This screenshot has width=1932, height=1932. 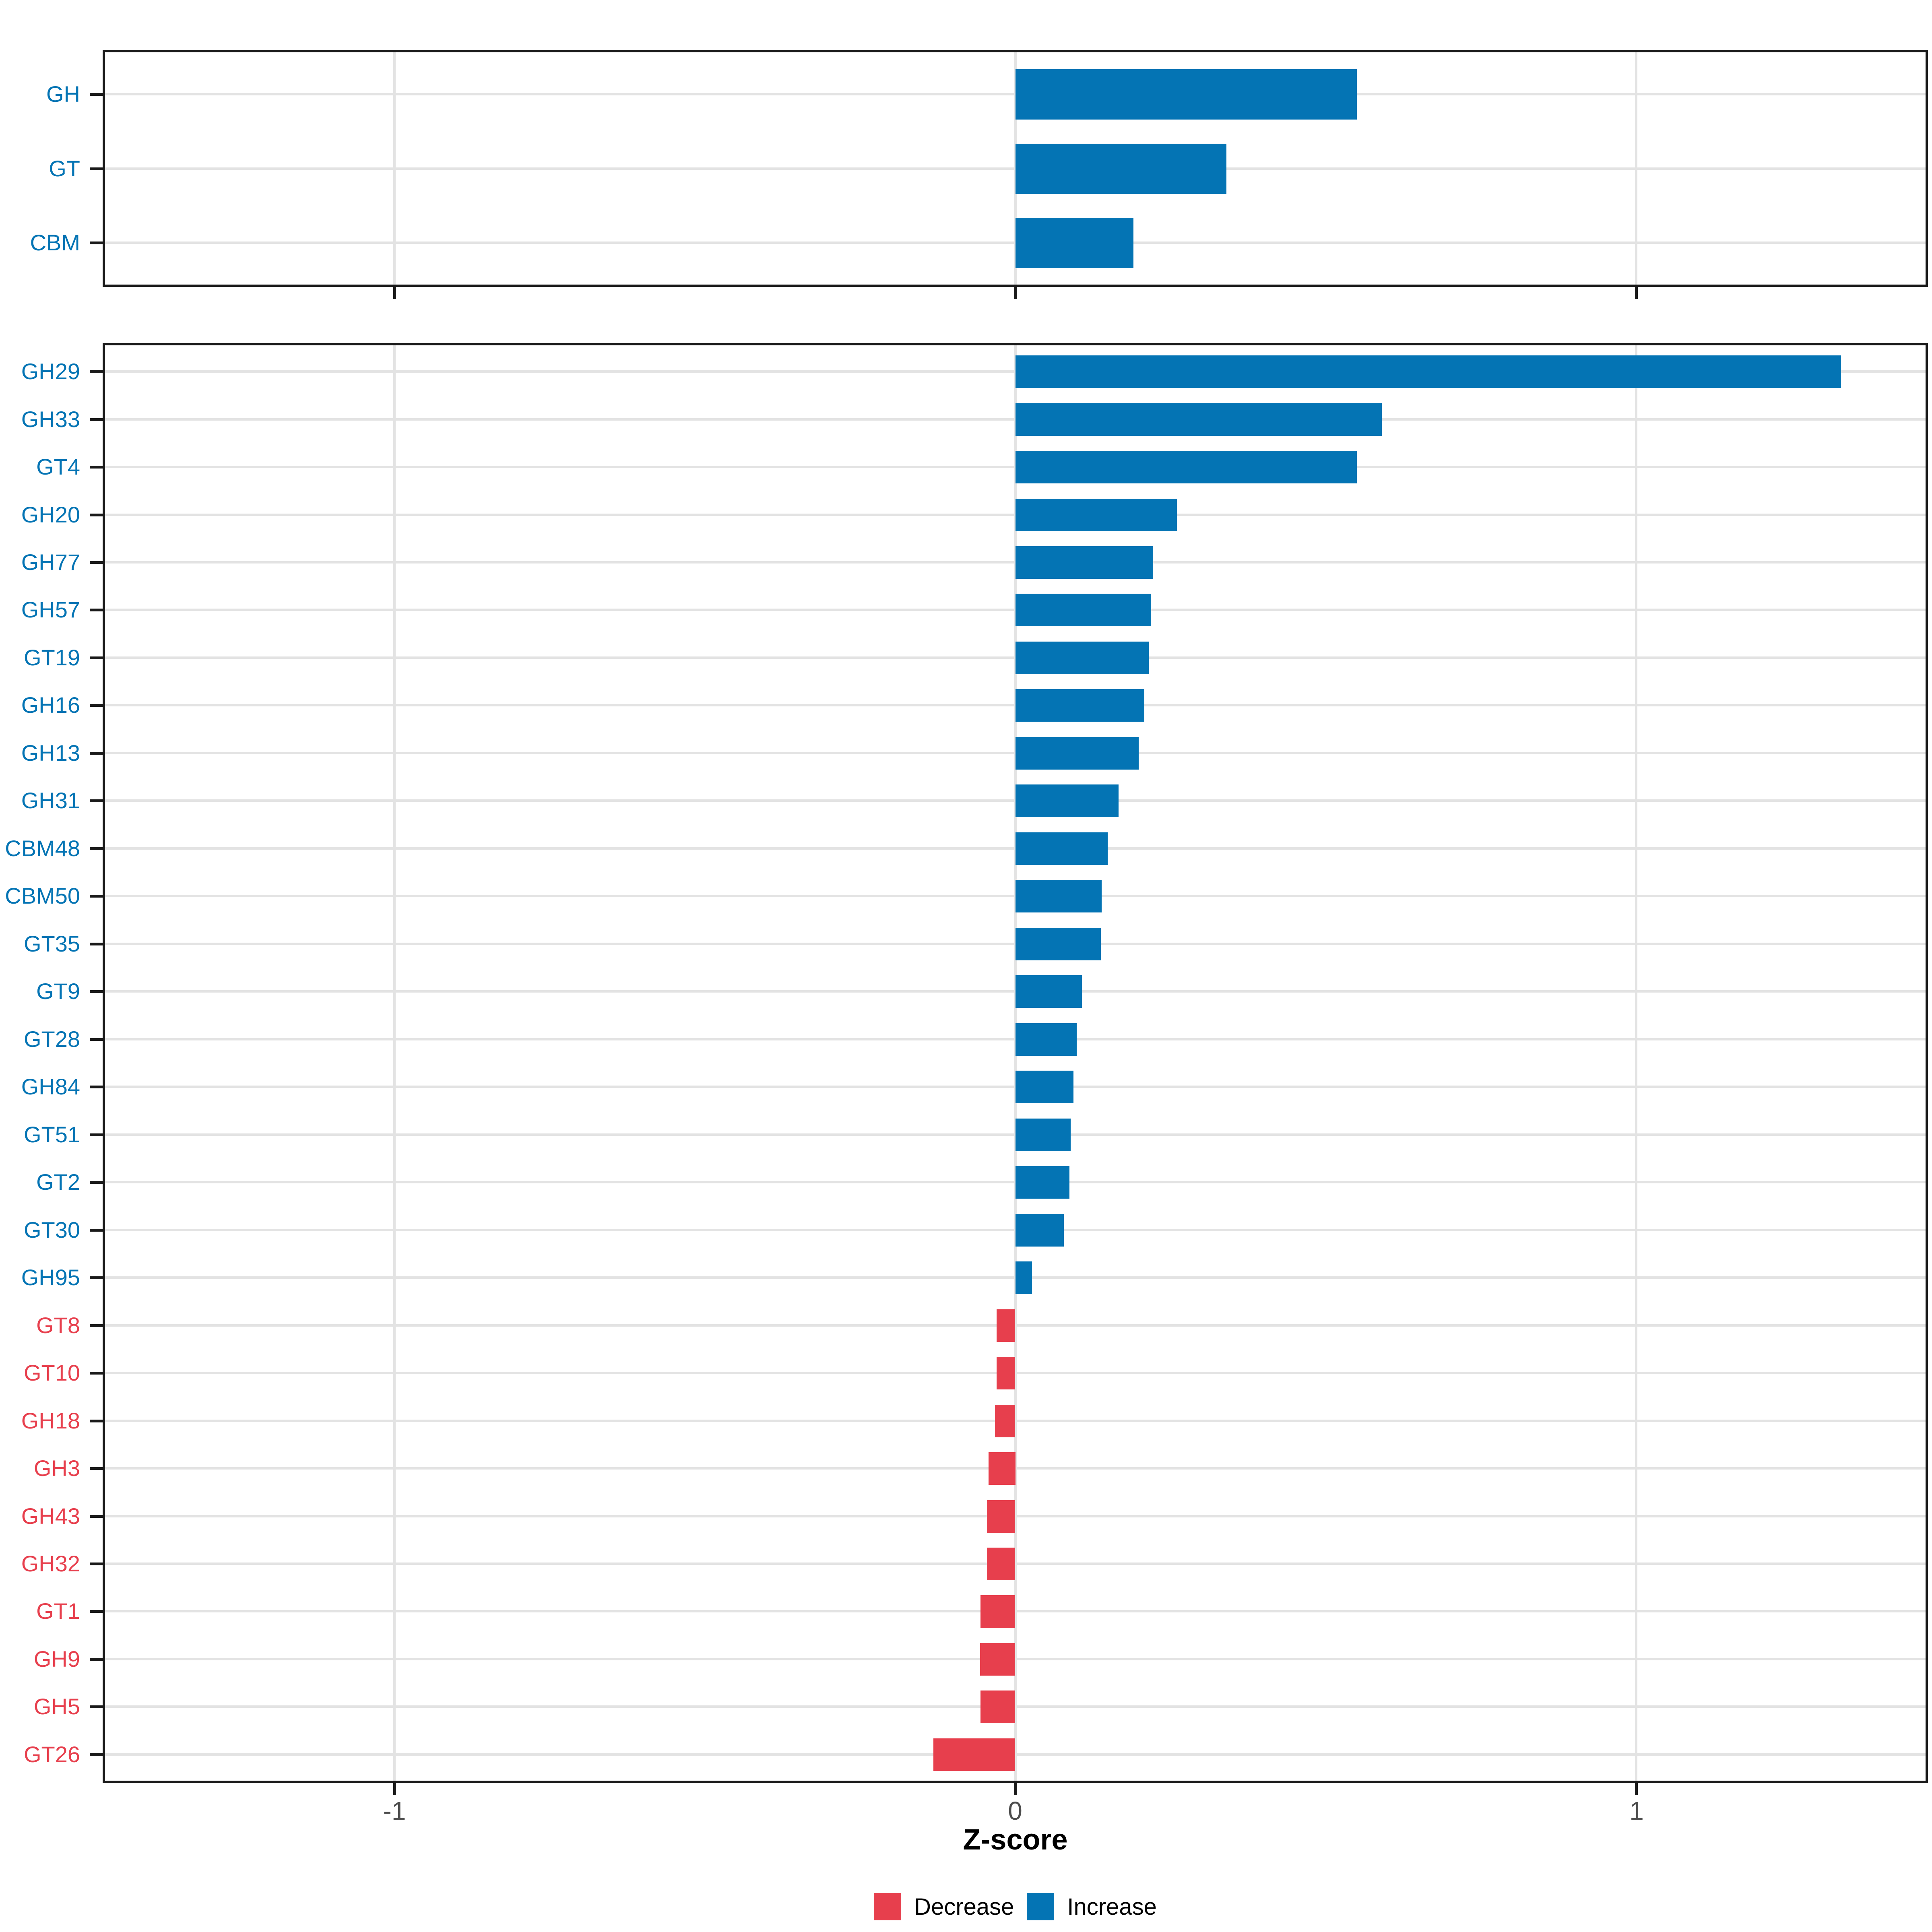 What do you see at coordinates (96, 168) in the screenshot?
I see `y-tick-GT` at bounding box center [96, 168].